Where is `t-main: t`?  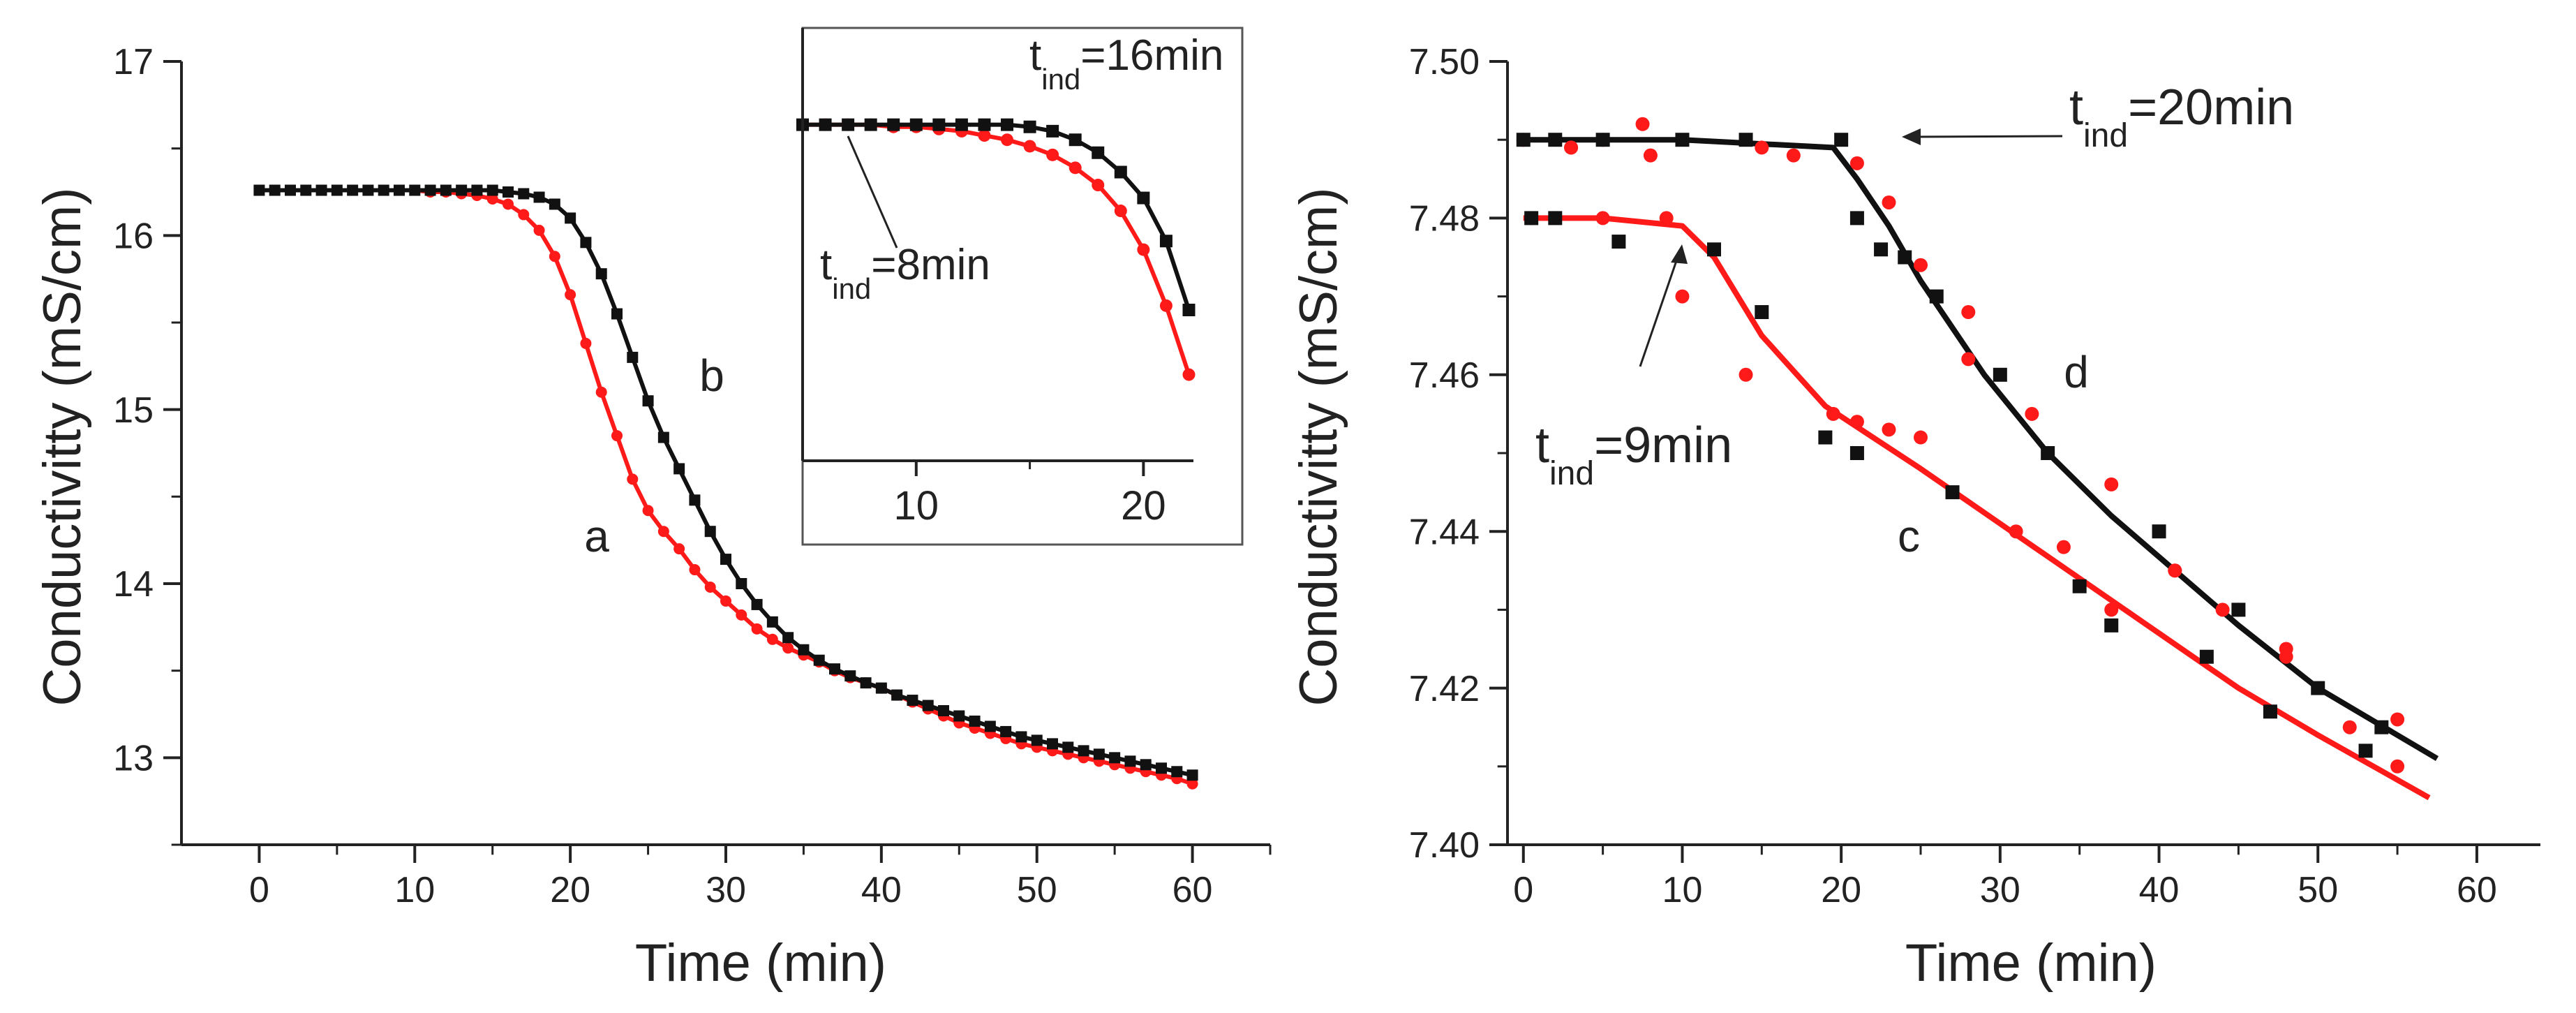 t-main: t is located at coordinates (2076, 107).